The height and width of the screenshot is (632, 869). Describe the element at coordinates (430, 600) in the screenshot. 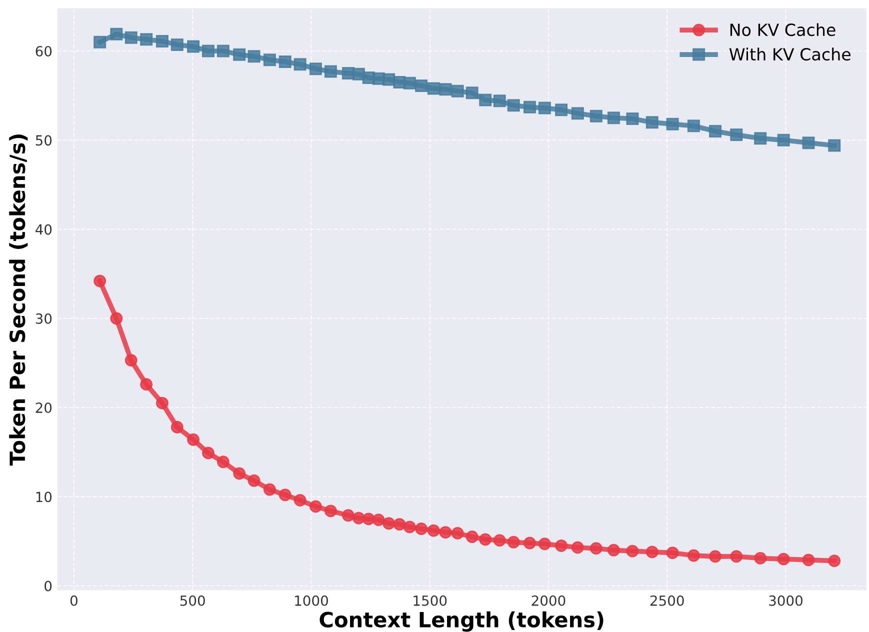

I see `x-tick-label: 1500` at that location.